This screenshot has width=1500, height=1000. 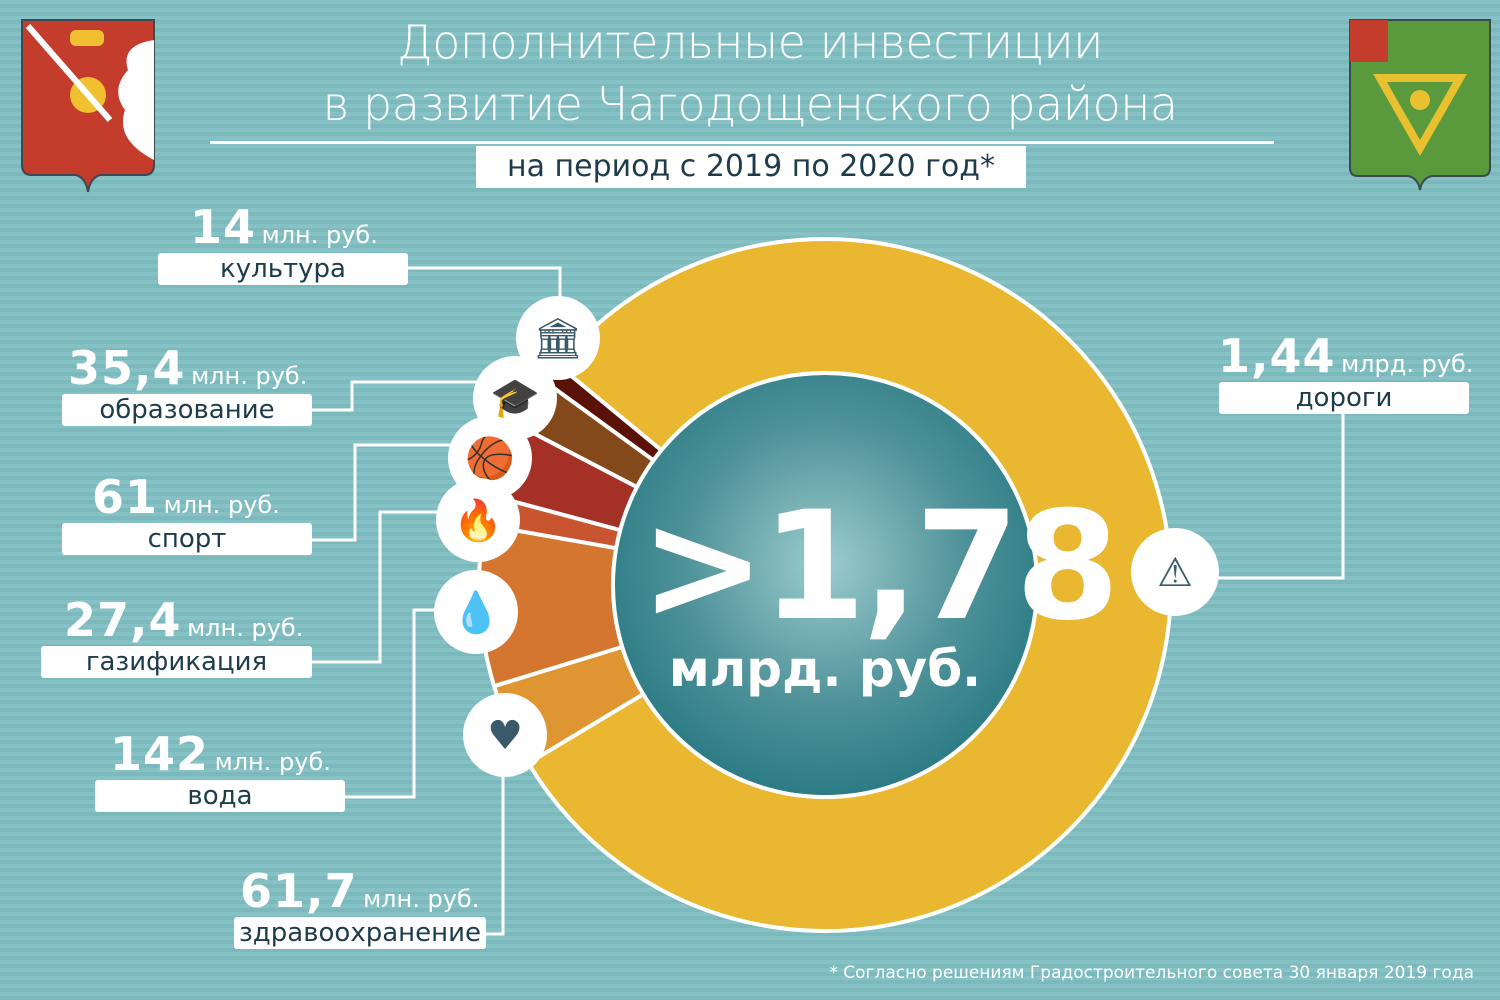 What do you see at coordinates (751, 167) in the screenshot?
I see `period-label: на период с 2019 по 2020 год*` at bounding box center [751, 167].